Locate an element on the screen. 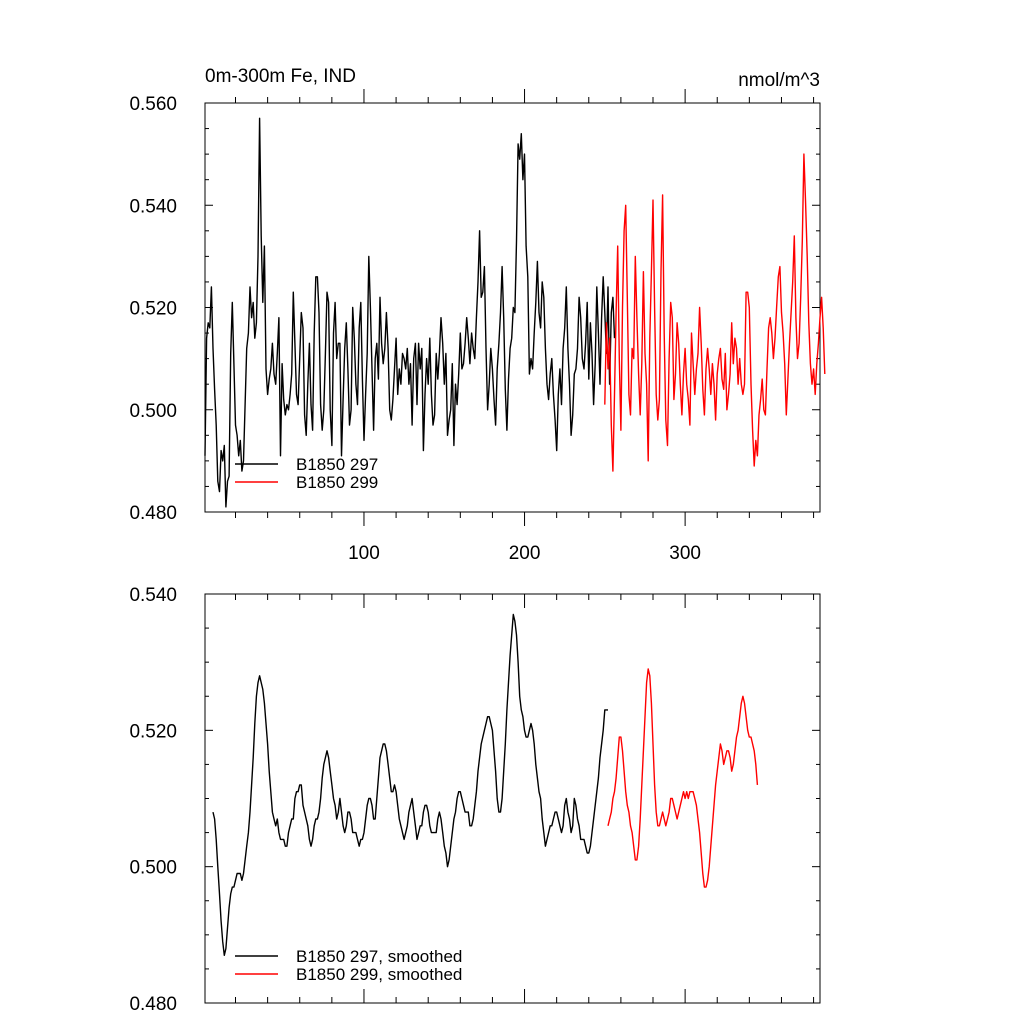  x-tick-label: 100 is located at coordinates (364, 553).